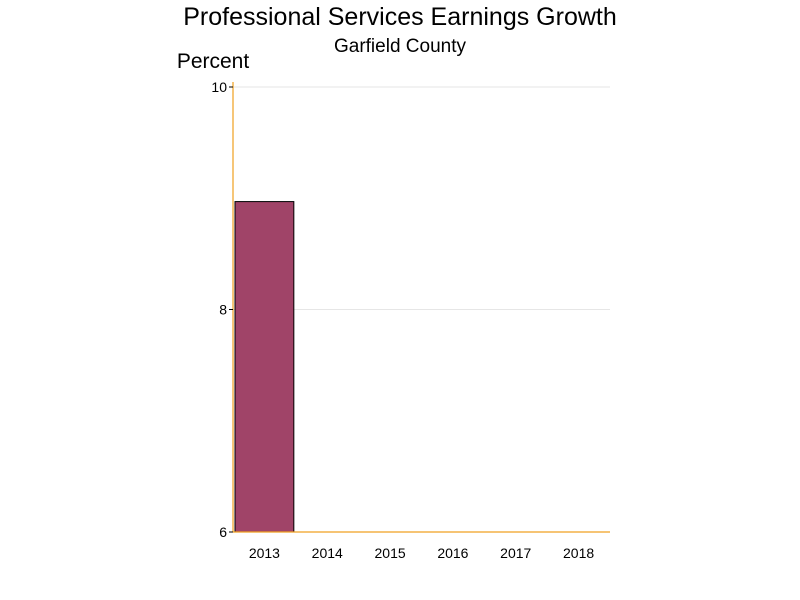 This screenshot has height=600, width=800. I want to click on x-tick-label: 2016, so click(452, 553).